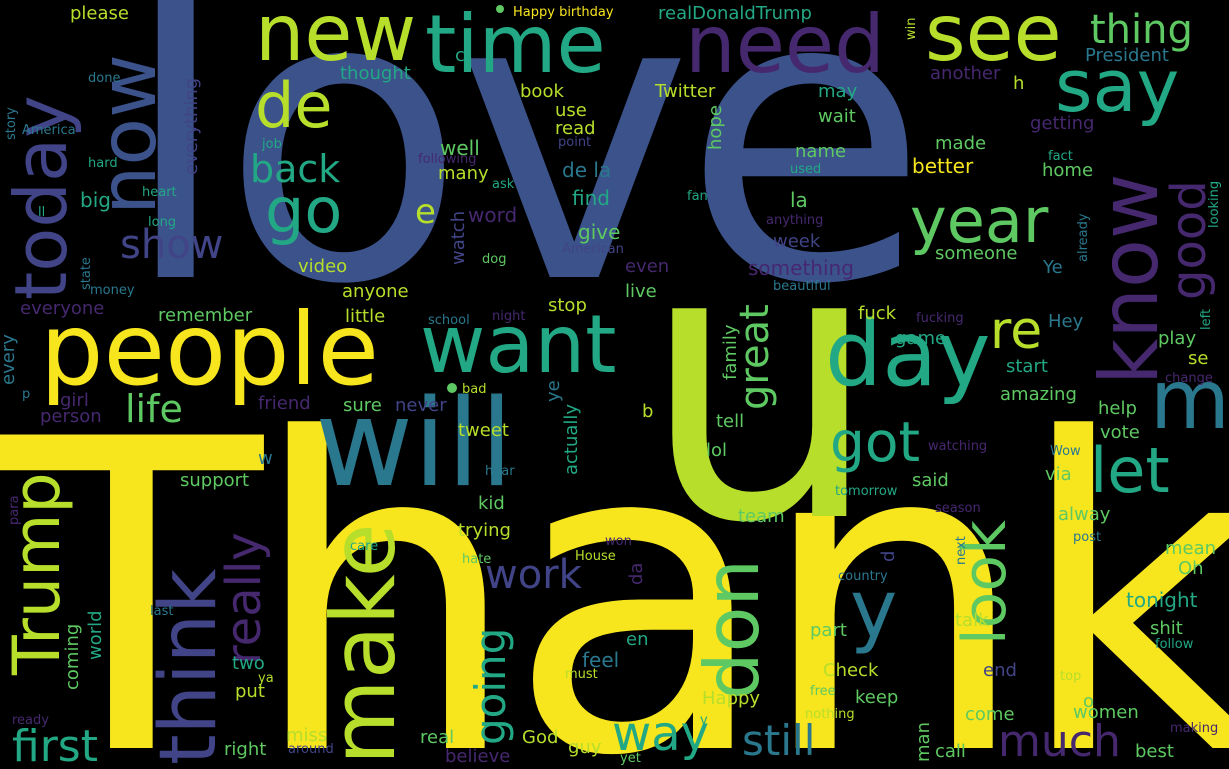  What do you see at coordinates (685, 91) in the screenshot?
I see `word-twitter: Twitter` at bounding box center [685, 91].